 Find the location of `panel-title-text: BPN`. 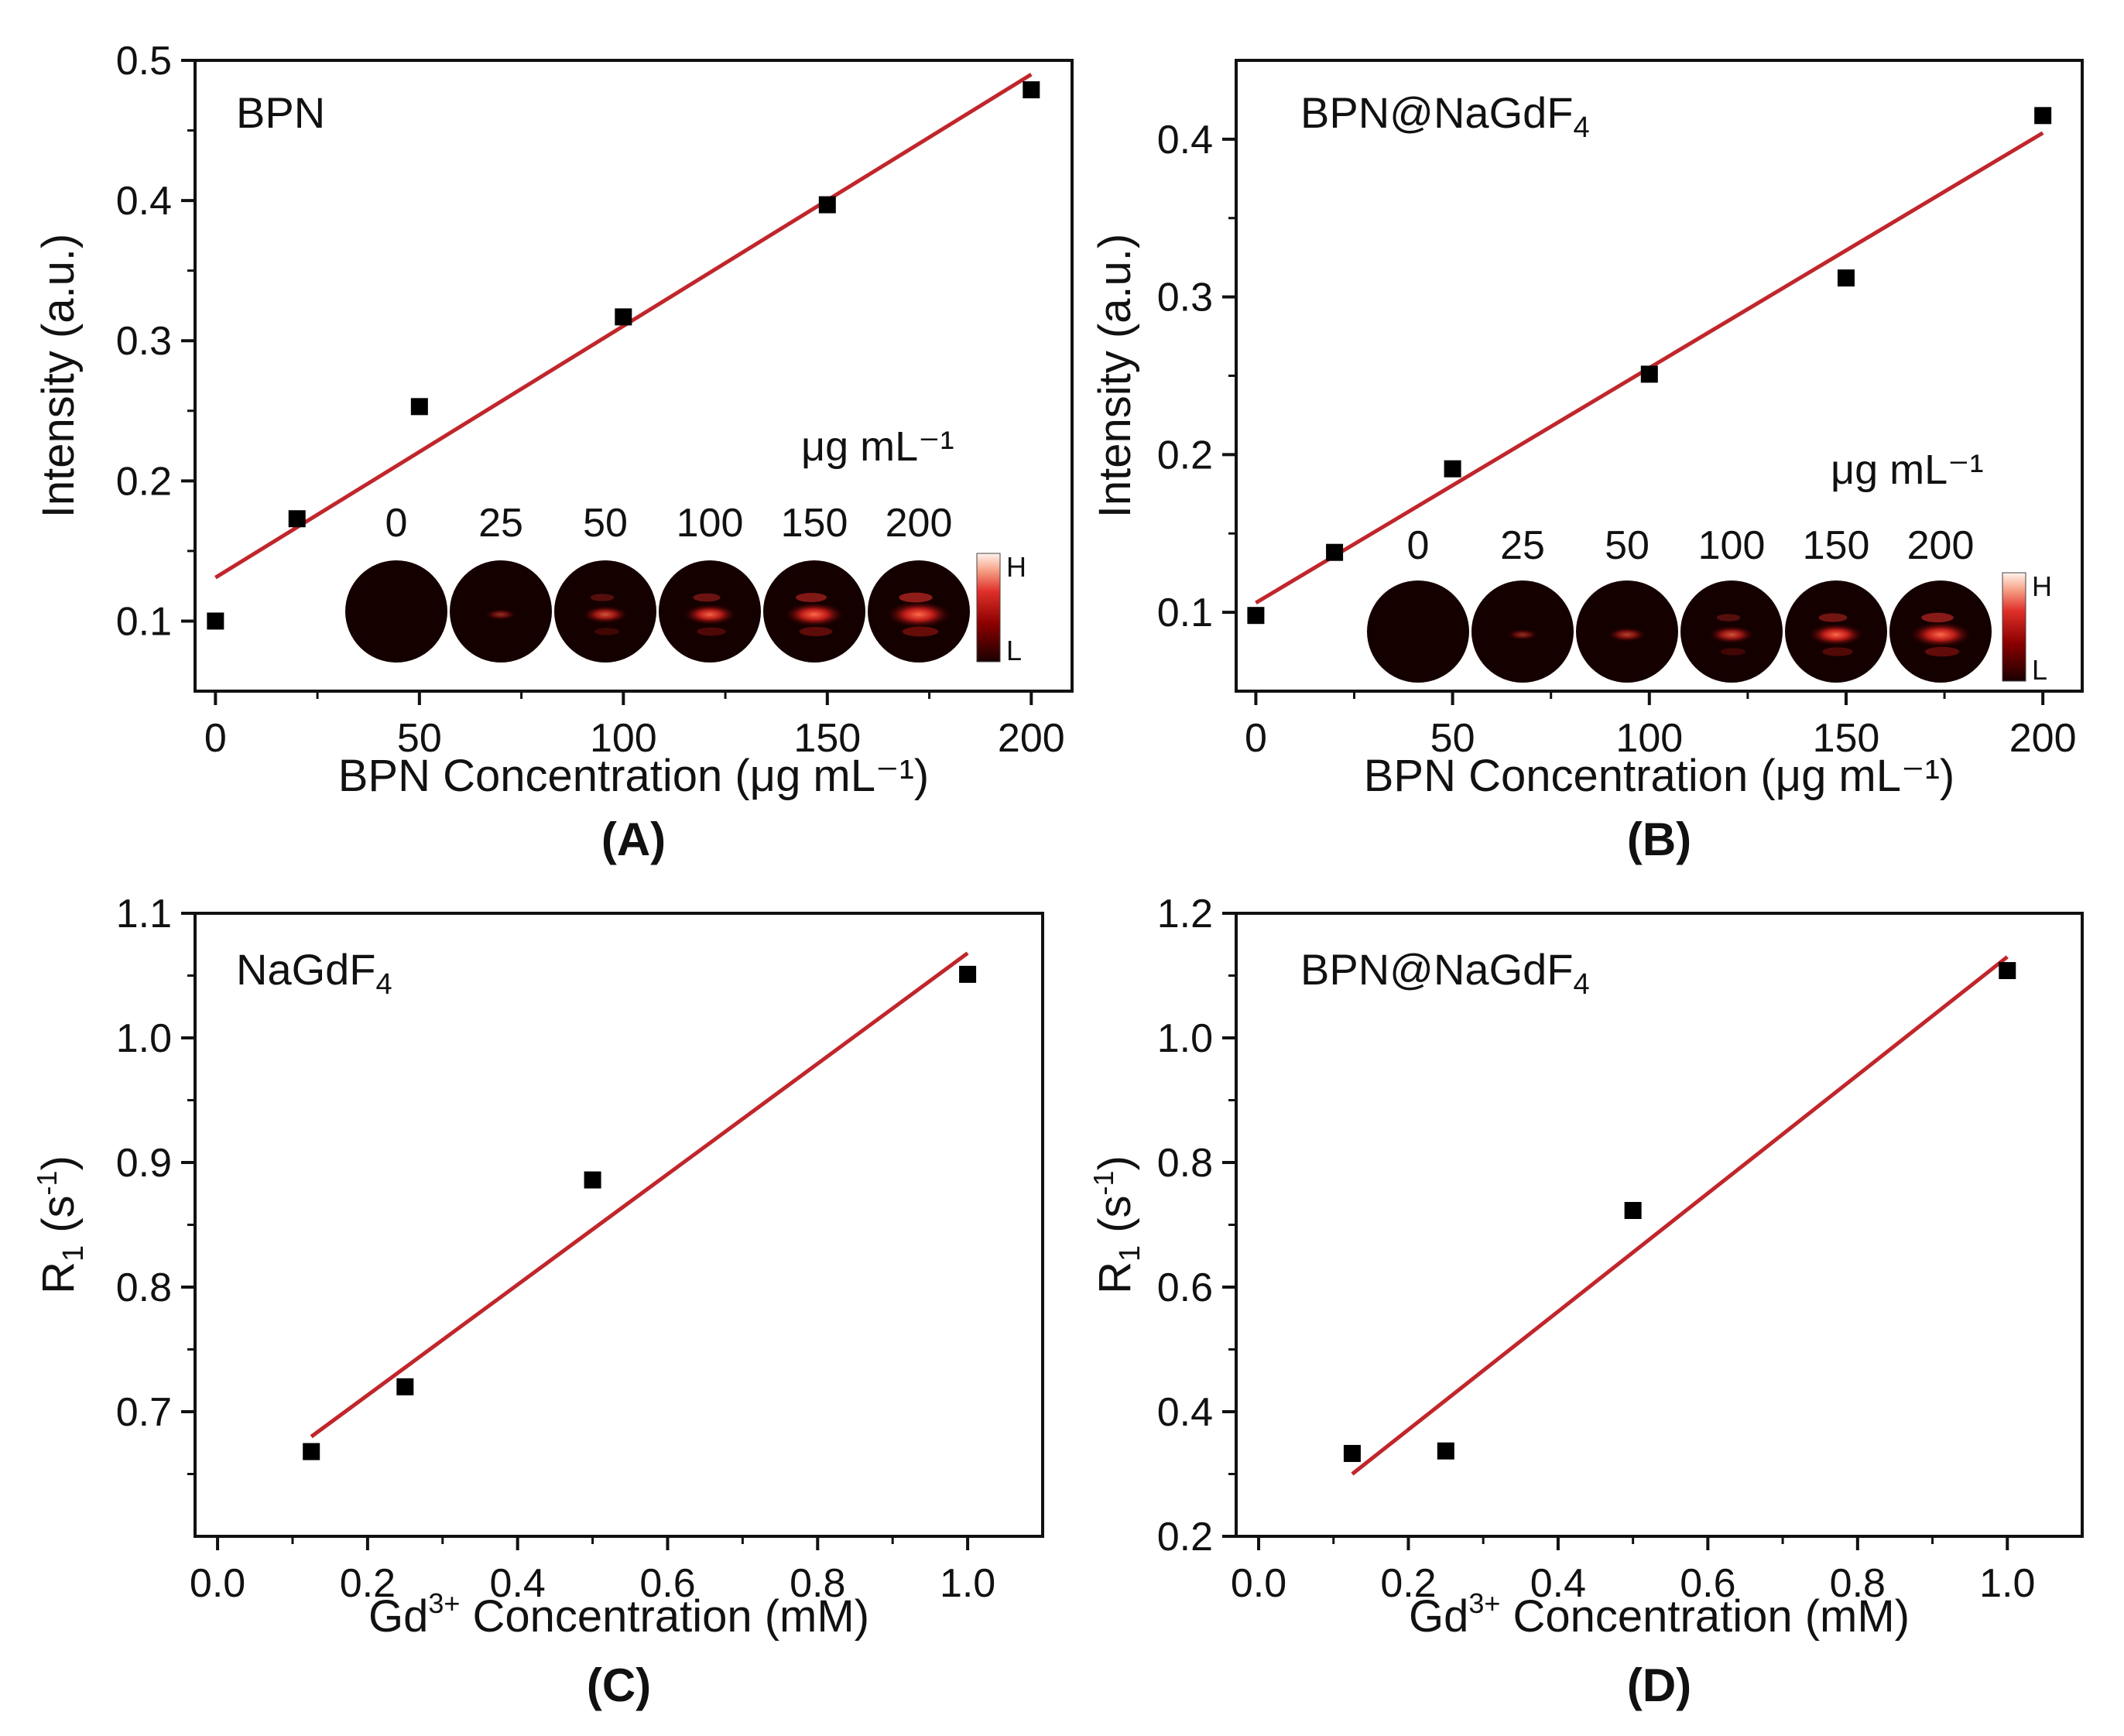

panel-title-text: BPN is located at coordinates (280, 112).